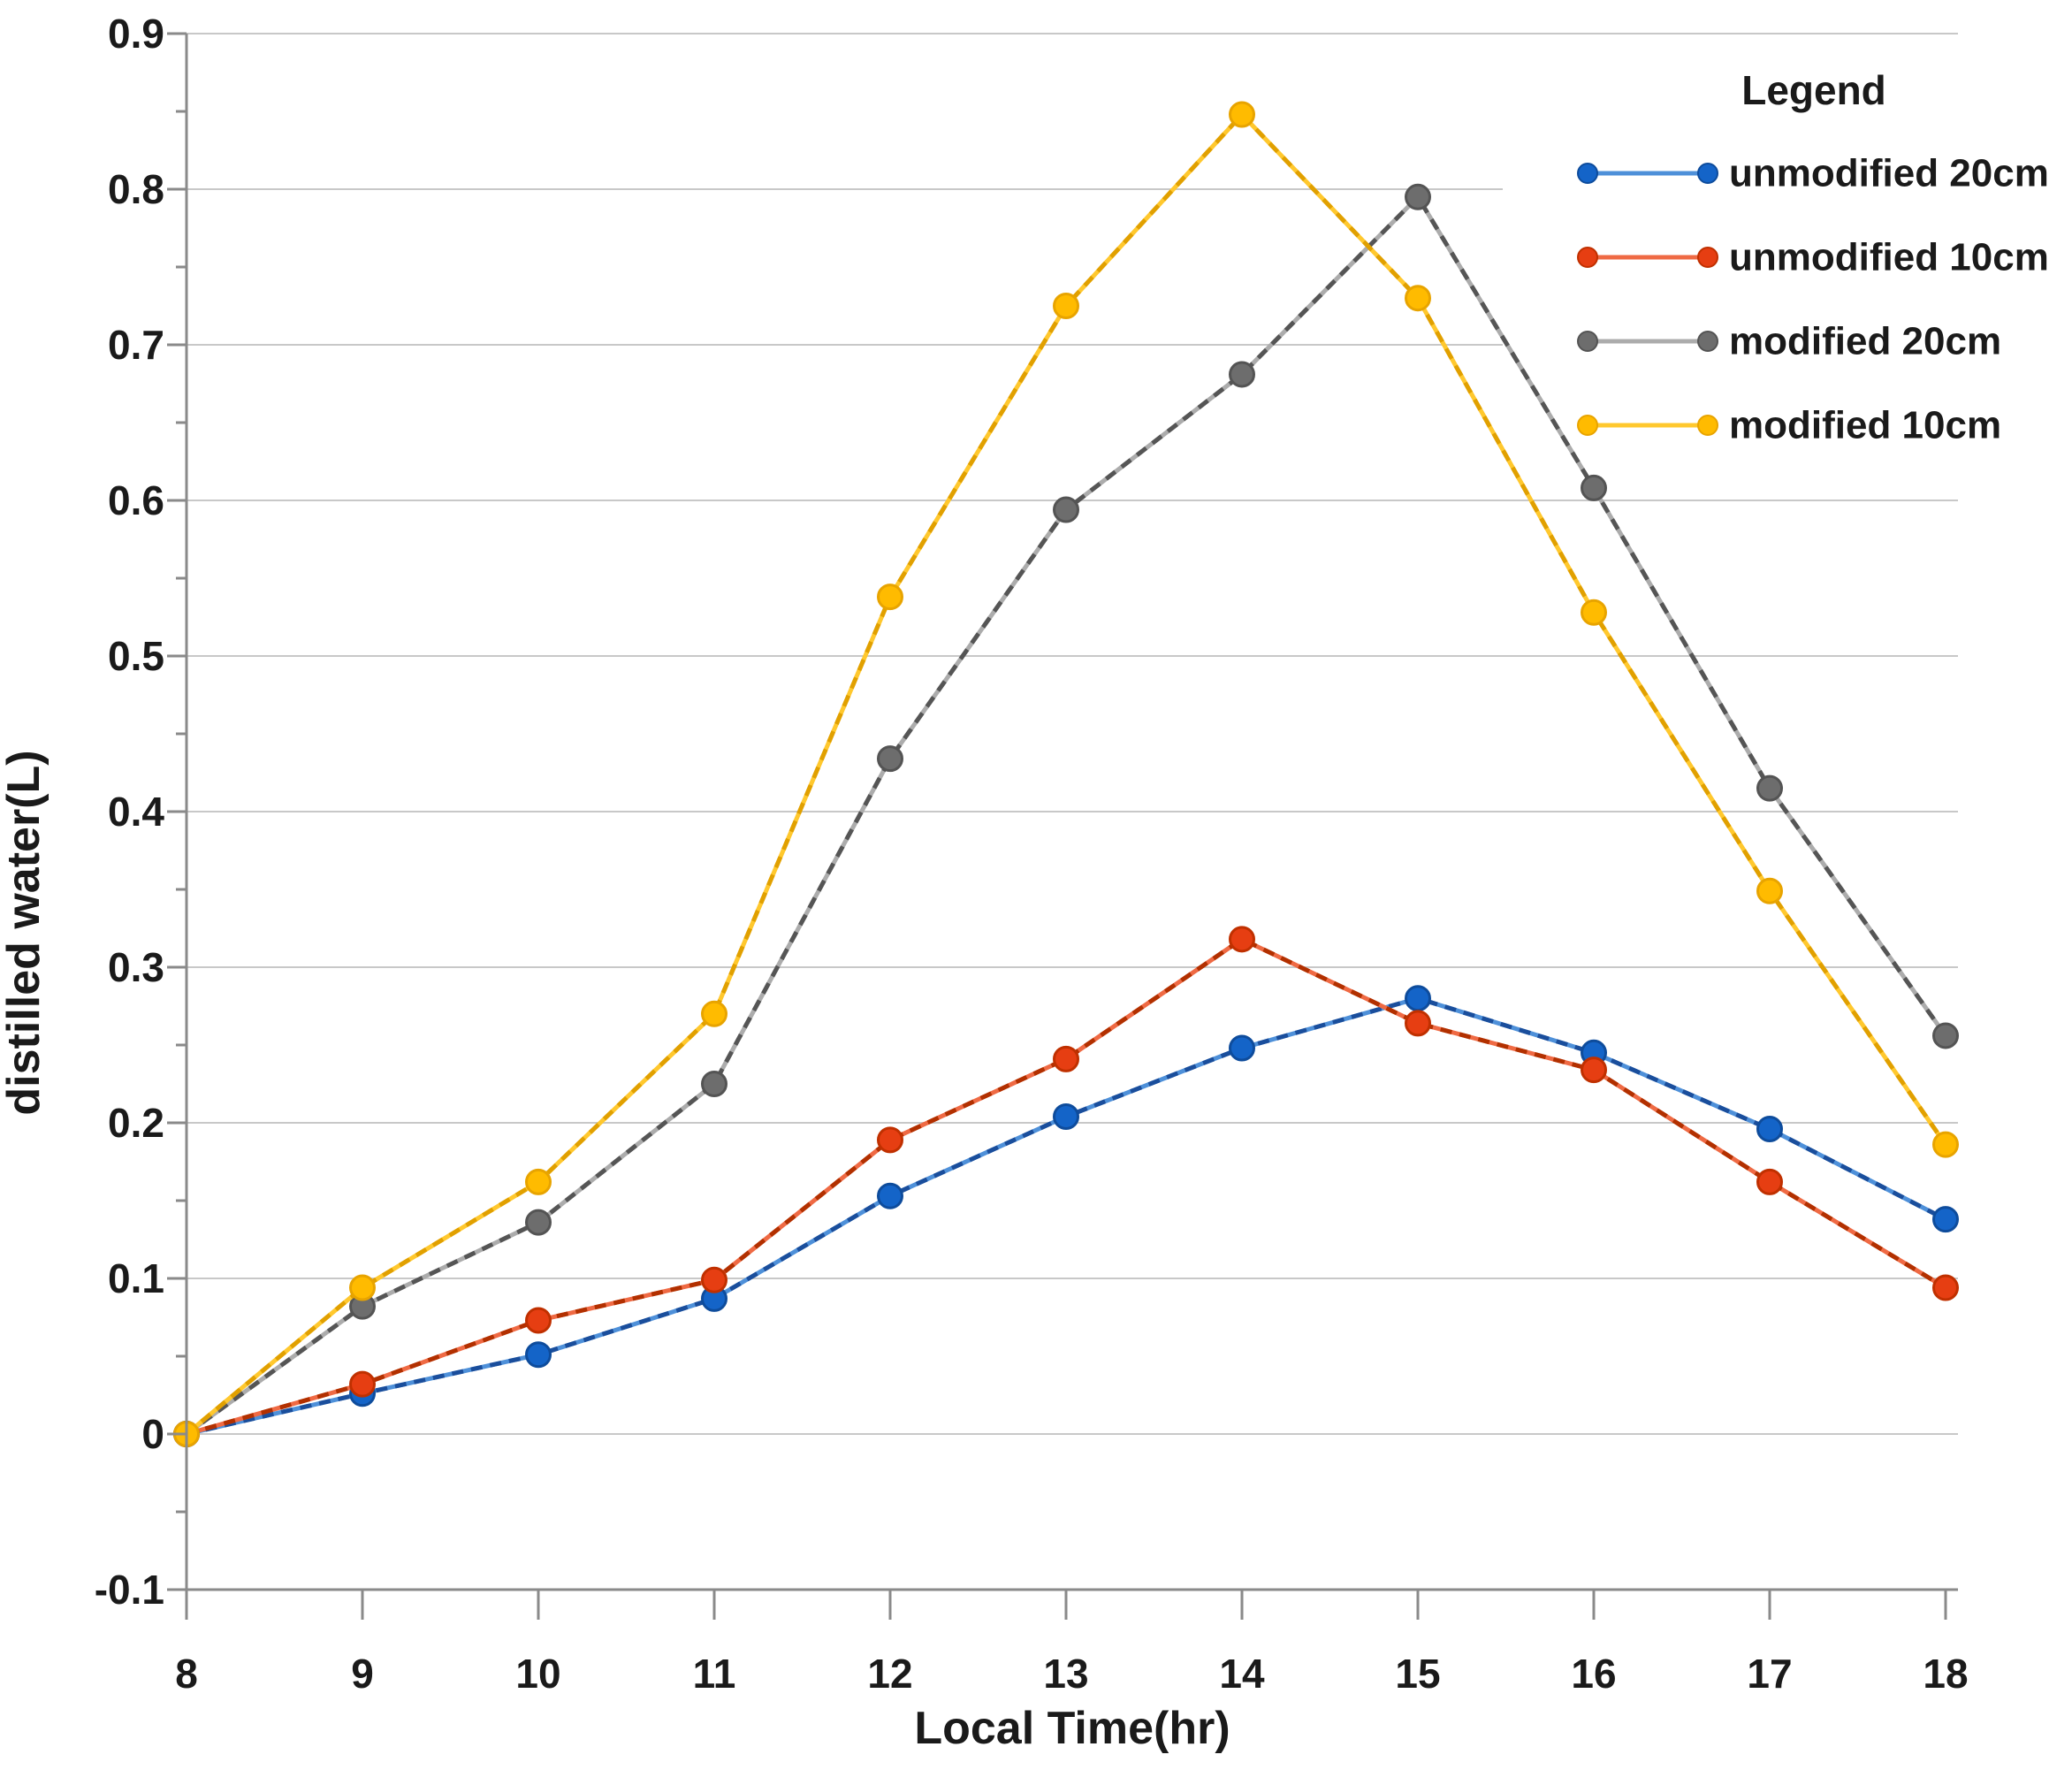  Describe the element at coordinates (136, 345) in the screenshot. I see `y-tick-label: 0.7` at that location.